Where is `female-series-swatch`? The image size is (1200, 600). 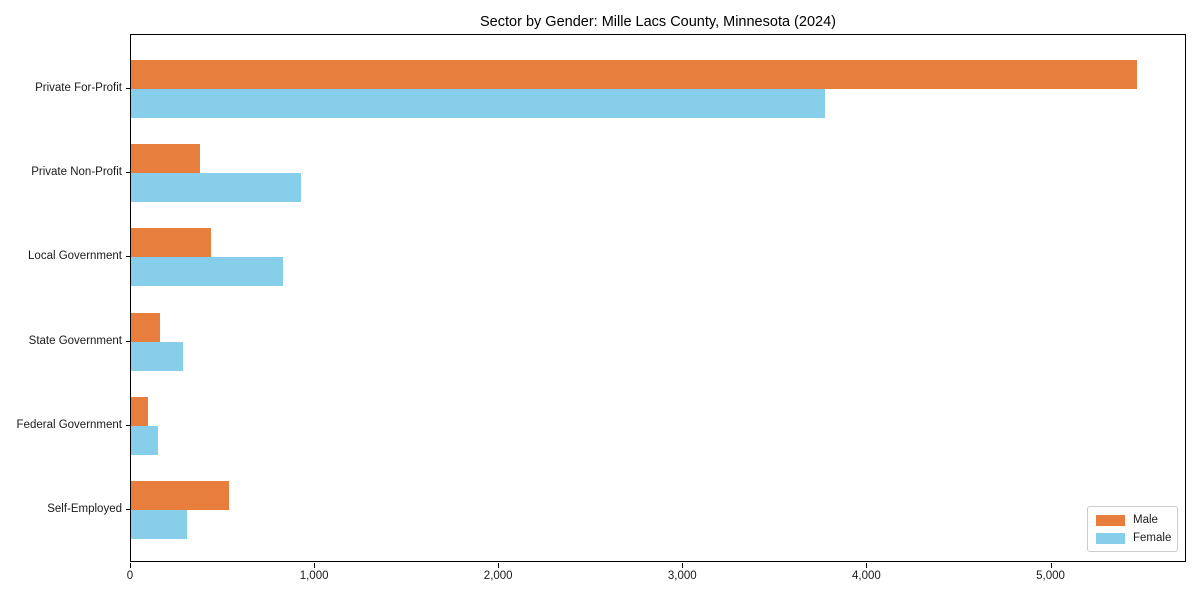 female-series-swatch is located at coordinates (1110, 538).